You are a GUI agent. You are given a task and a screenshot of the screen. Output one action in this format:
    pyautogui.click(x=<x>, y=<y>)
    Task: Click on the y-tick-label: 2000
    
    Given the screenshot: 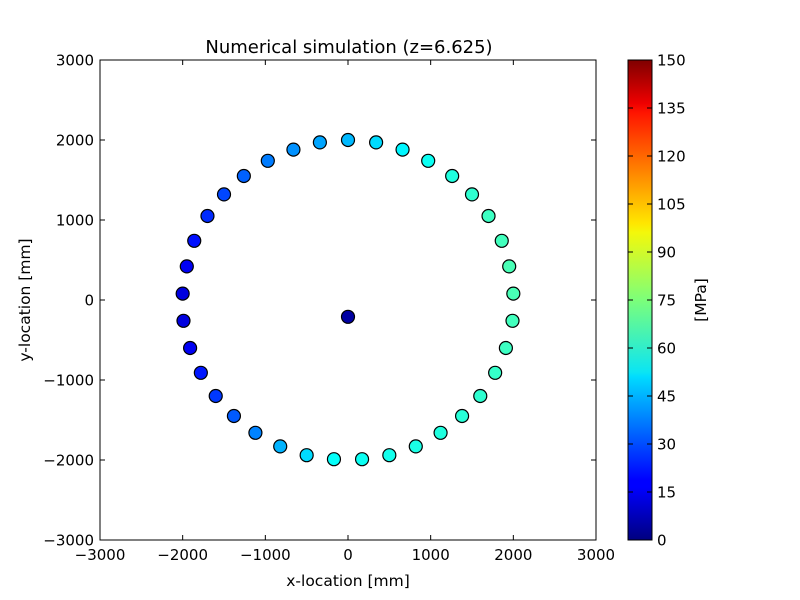 What is the action you would take?
    pyautogui.click(x=75, y=141)
    